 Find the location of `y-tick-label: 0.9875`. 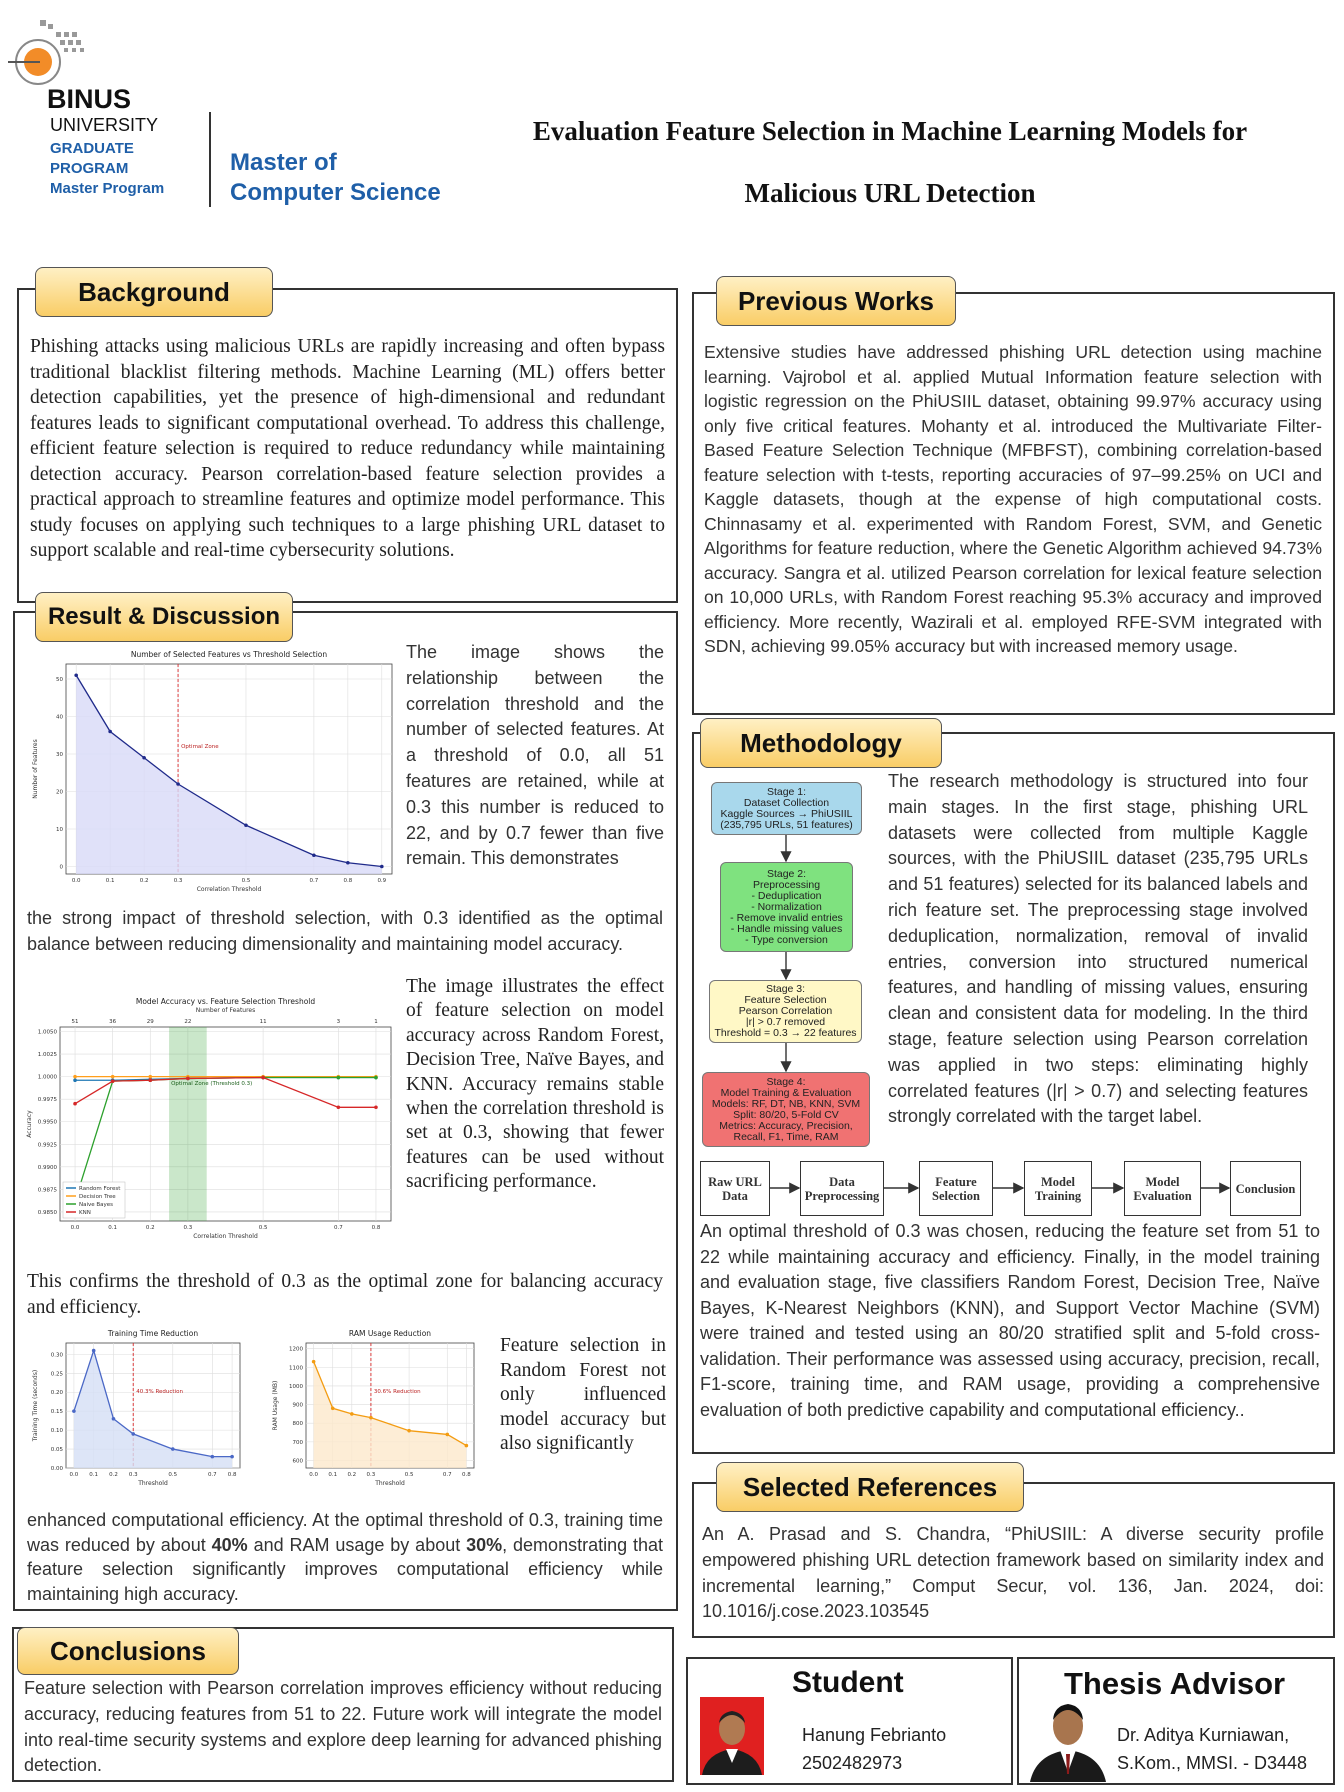

y-tick-label: 0.9875 is located at coordinates (48, 1190).